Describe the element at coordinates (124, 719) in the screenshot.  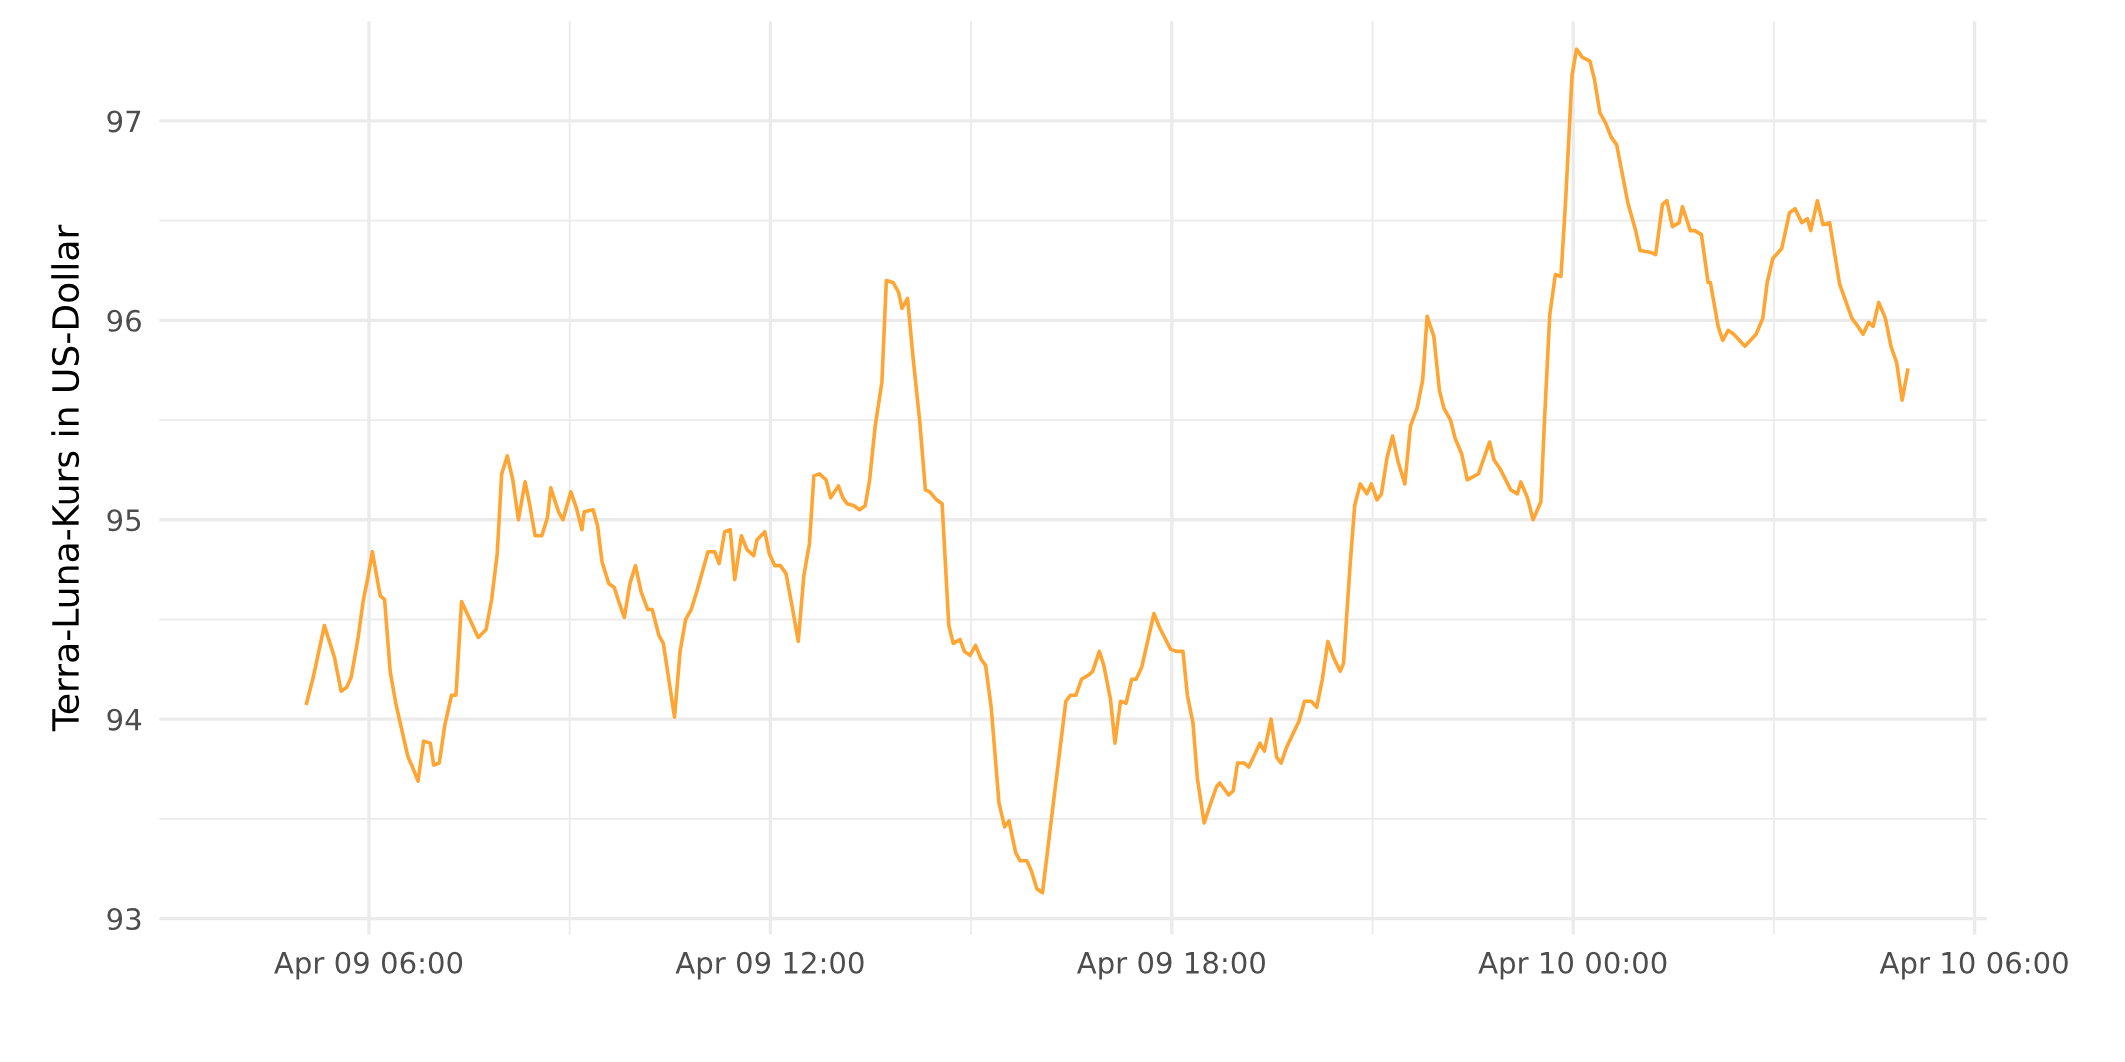
I see `y-tick-label: 94` at that location.